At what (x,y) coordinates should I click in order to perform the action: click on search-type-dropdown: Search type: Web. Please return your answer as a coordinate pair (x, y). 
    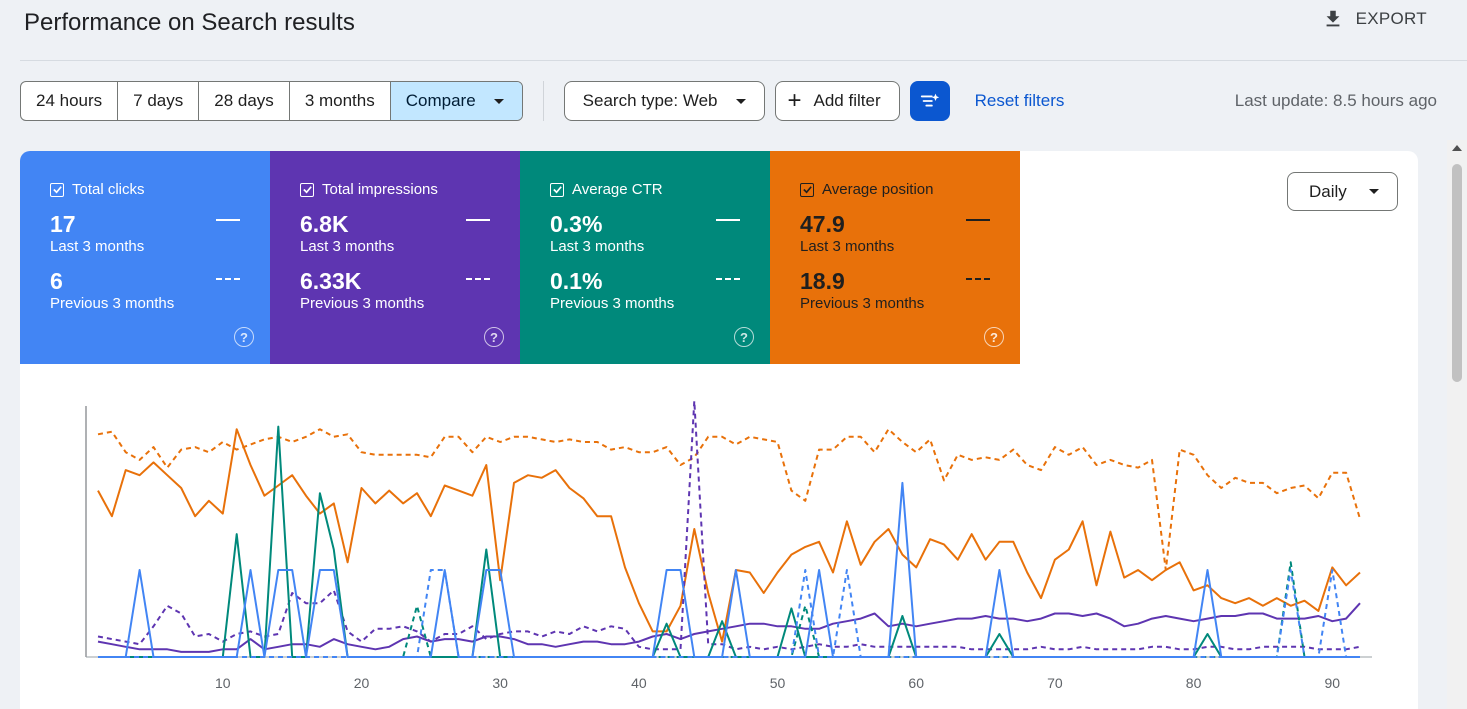
    Looking at the image, I should click on (664, 101).